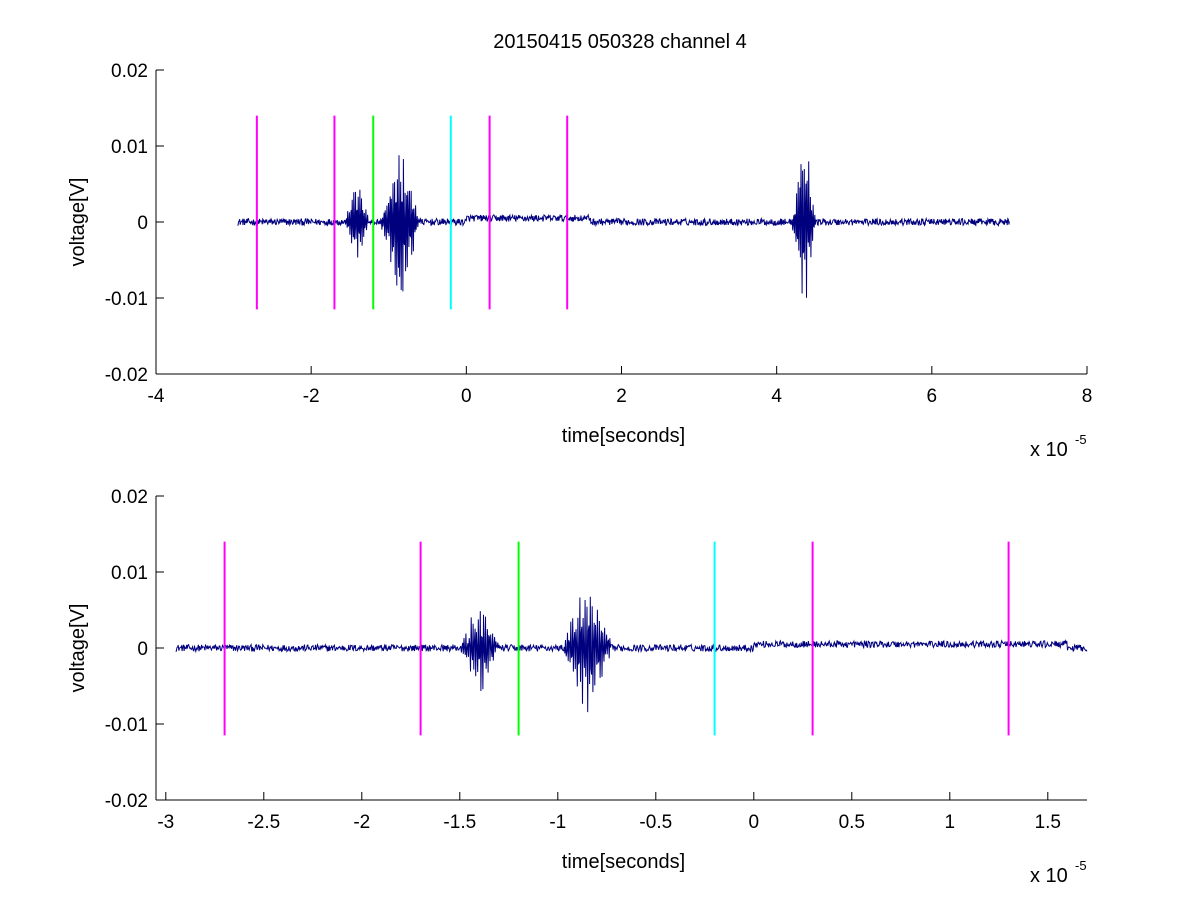 The image size is (1200, 901). Describe the element at coordinates (1048, 822) in the screenshot. I see `x-tick-label: 1.5` at that location.